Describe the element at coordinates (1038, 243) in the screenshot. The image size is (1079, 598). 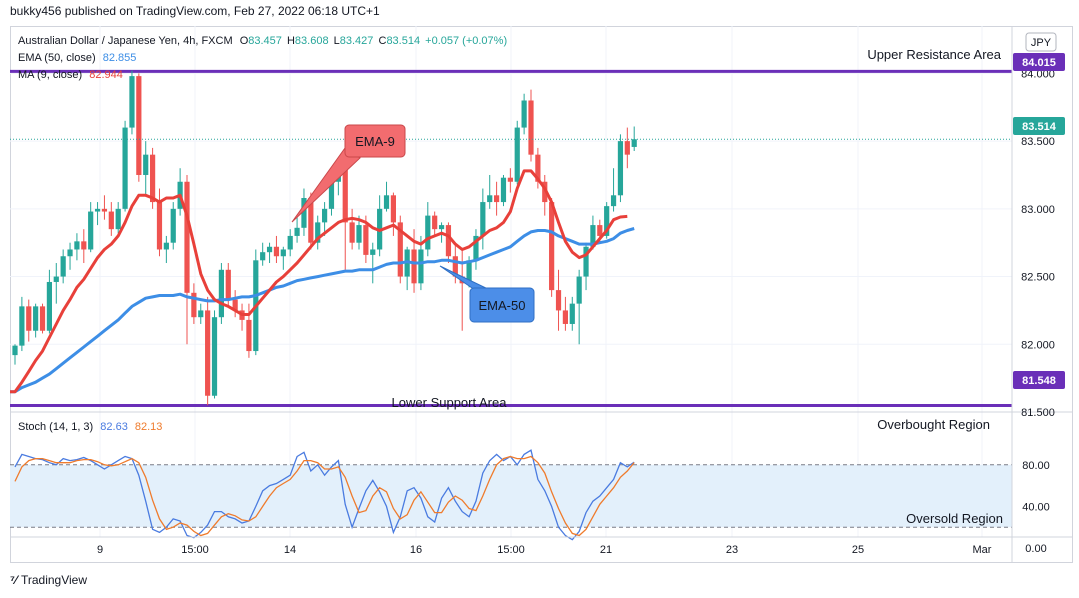
I see `price-axis: 84.000 83.500 83.000 82.500 82.000 81.500` at that location.